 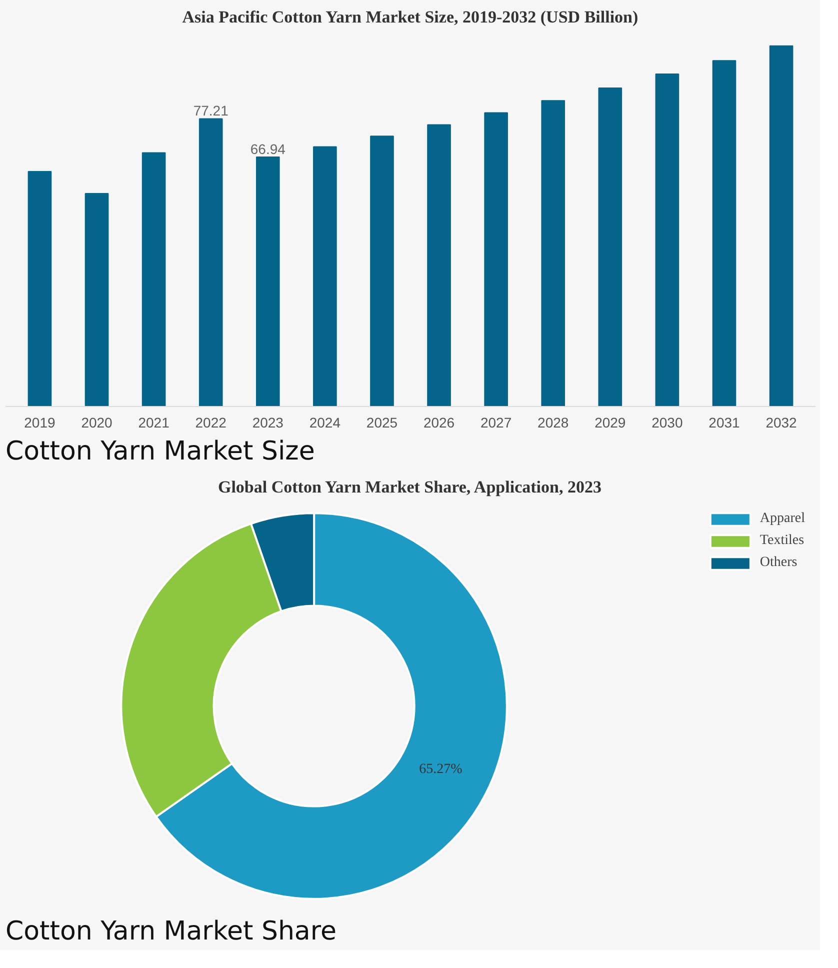 What do you see at coordinates (171, 931) in the screenshot?
I see `text: Cotton Yarn Market Share` at bounding box center [171, 931].